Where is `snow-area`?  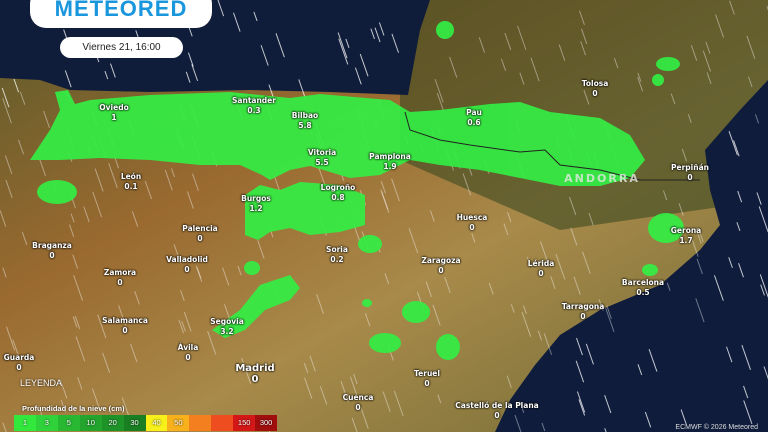
snow-area is located at coordinates (448, 347).